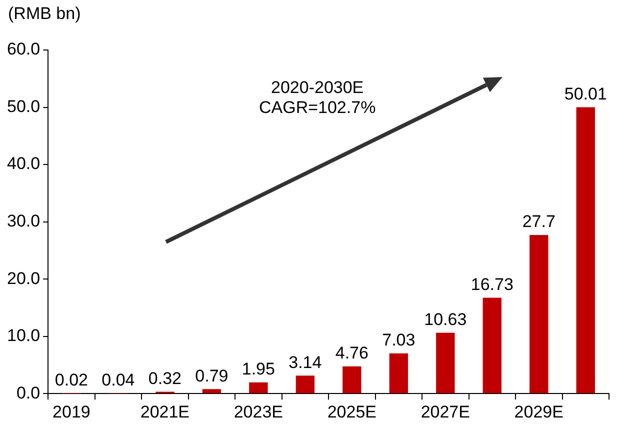 The width and height of the screenshot is (639, 430). I want to click on data-label: 0.02, so click(71, 380).